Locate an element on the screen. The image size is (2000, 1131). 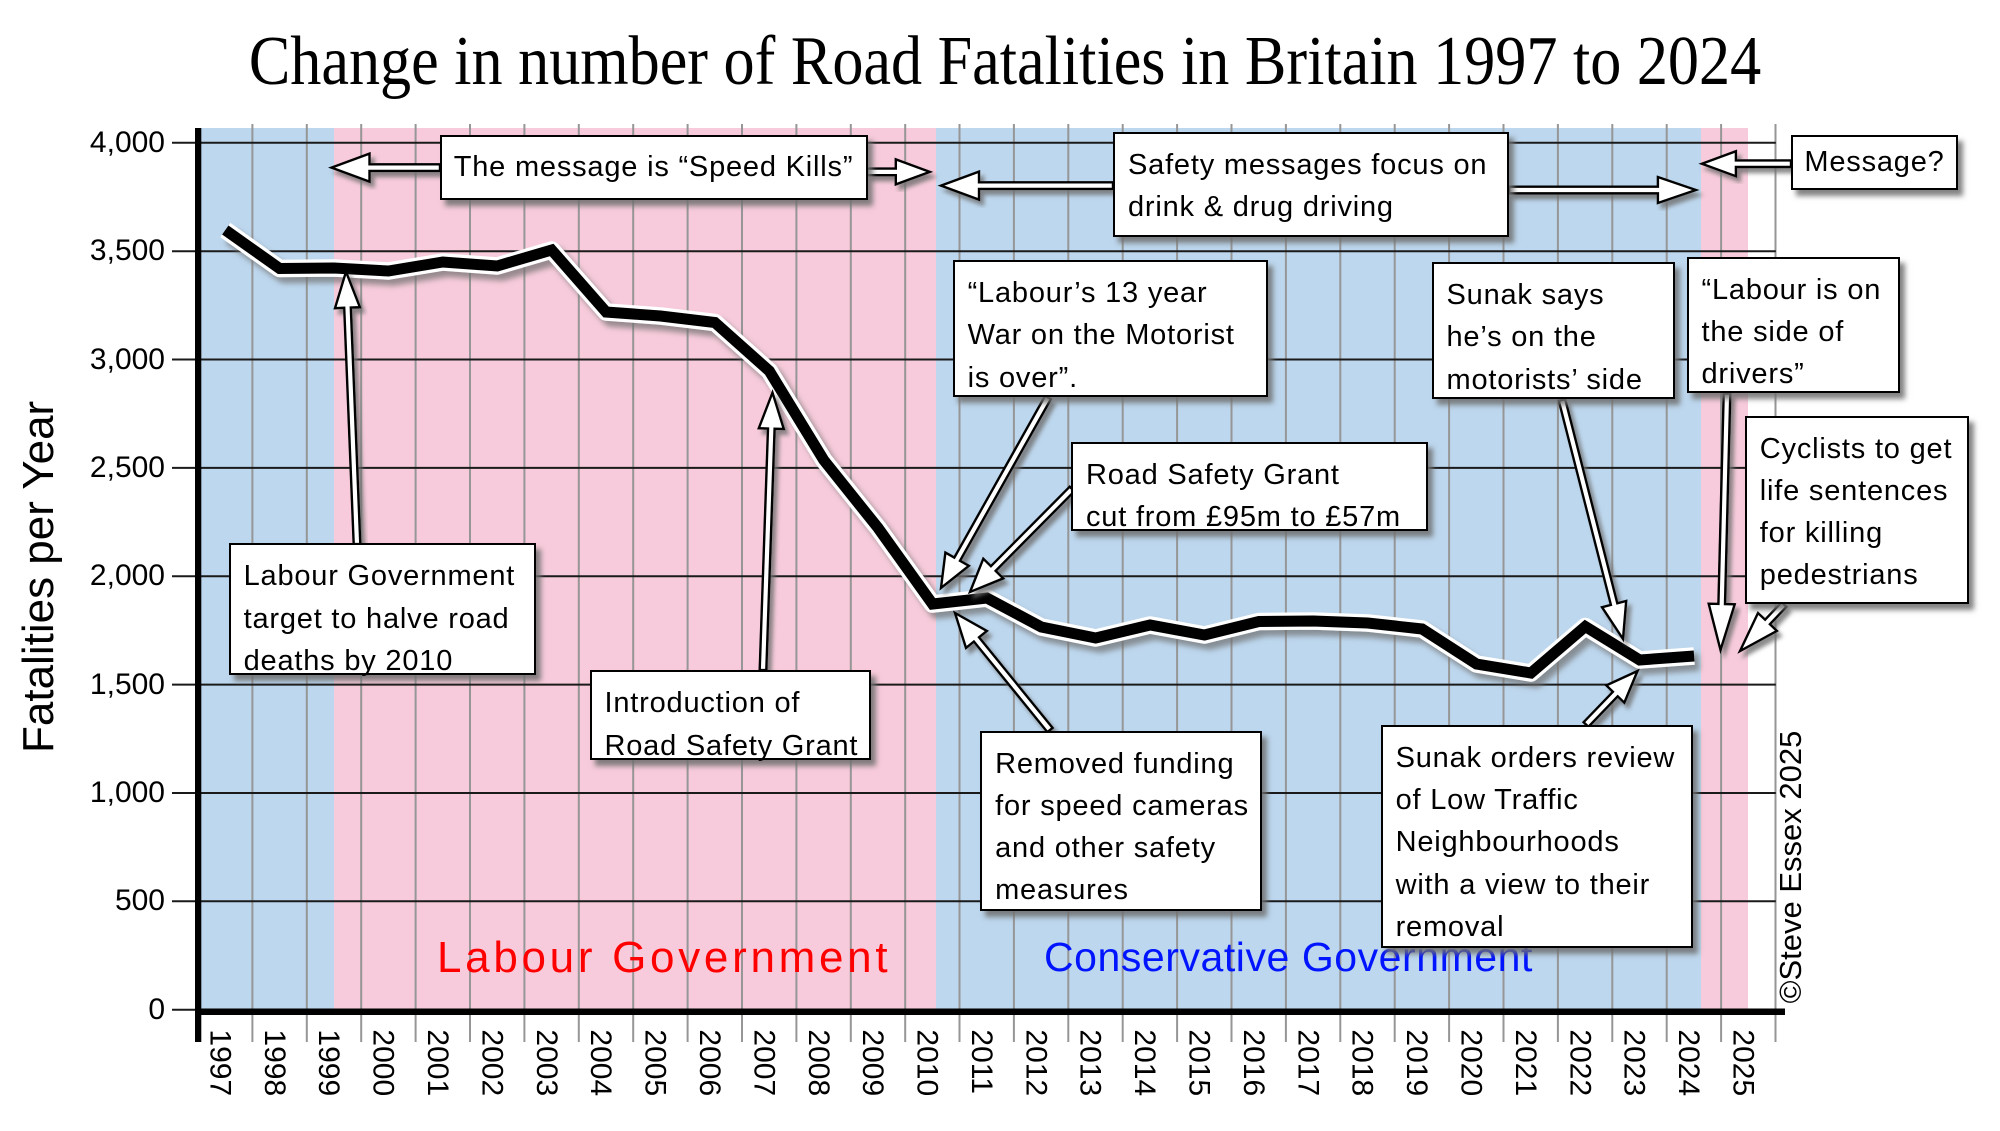
svg-text: 2007 is located at coordinates (763, 1062).